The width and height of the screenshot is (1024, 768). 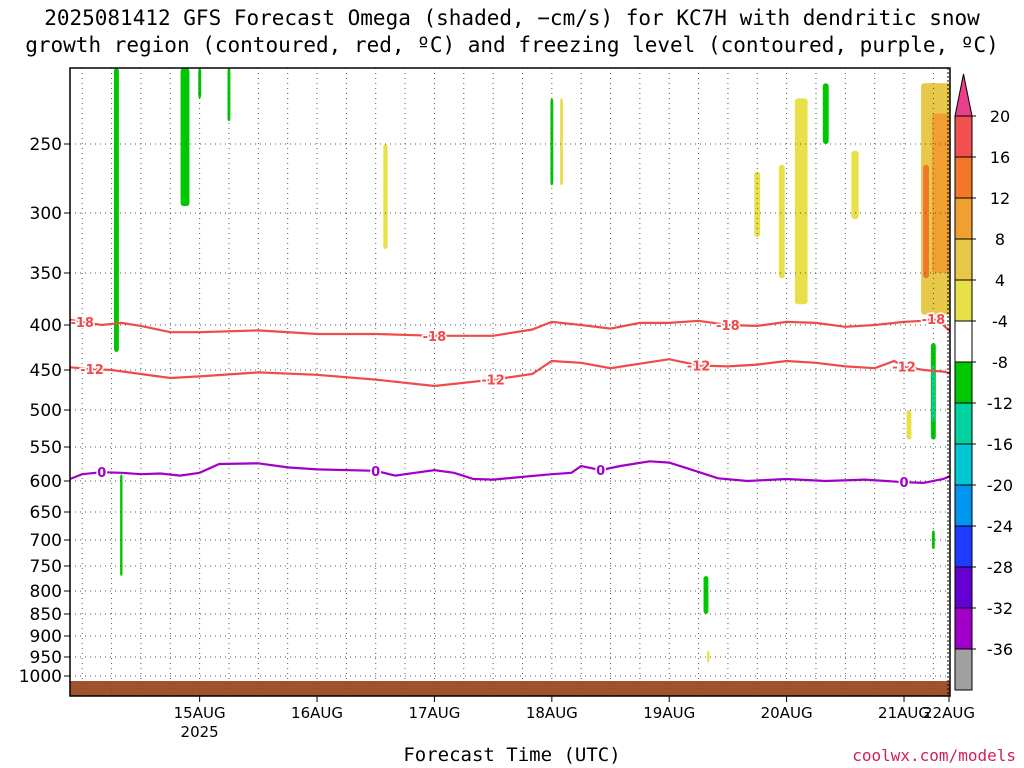 What do you see at coordinates (46, 482) in the screenshot?
I see `y-tick-label-7: 600` at bounding box center [46, 482].